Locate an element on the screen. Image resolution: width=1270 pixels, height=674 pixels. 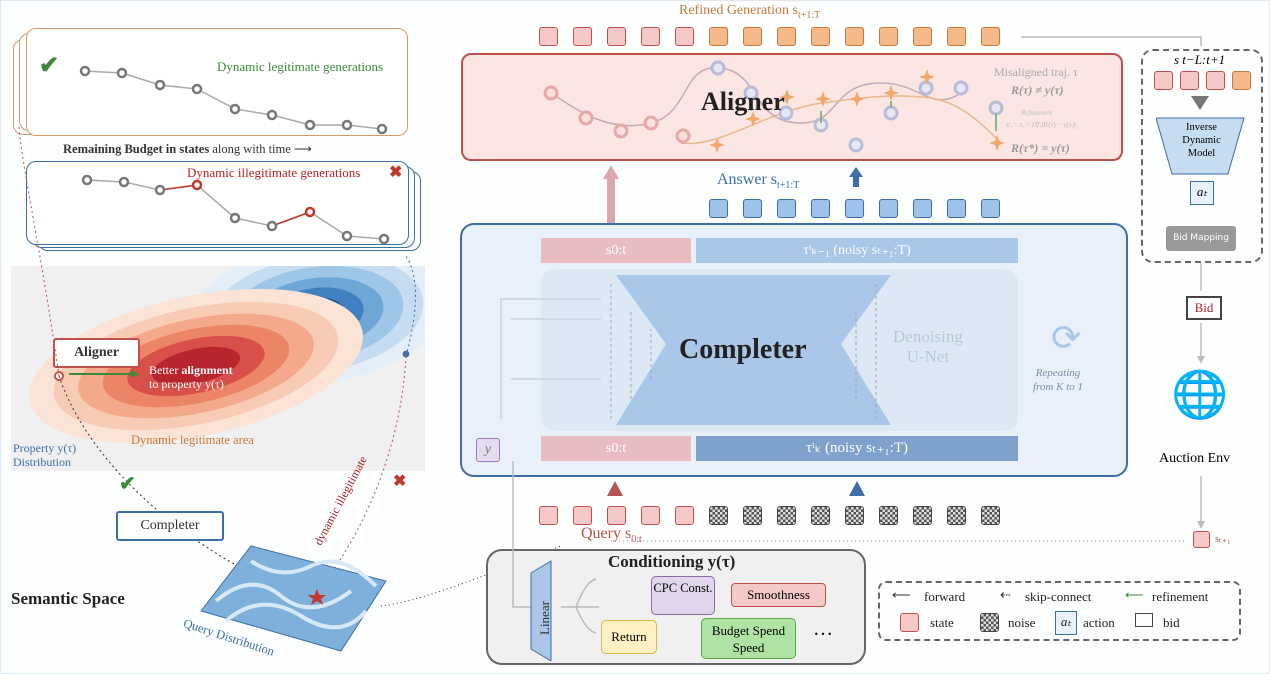
query-text: Query s is located at coordinates (606, 533).